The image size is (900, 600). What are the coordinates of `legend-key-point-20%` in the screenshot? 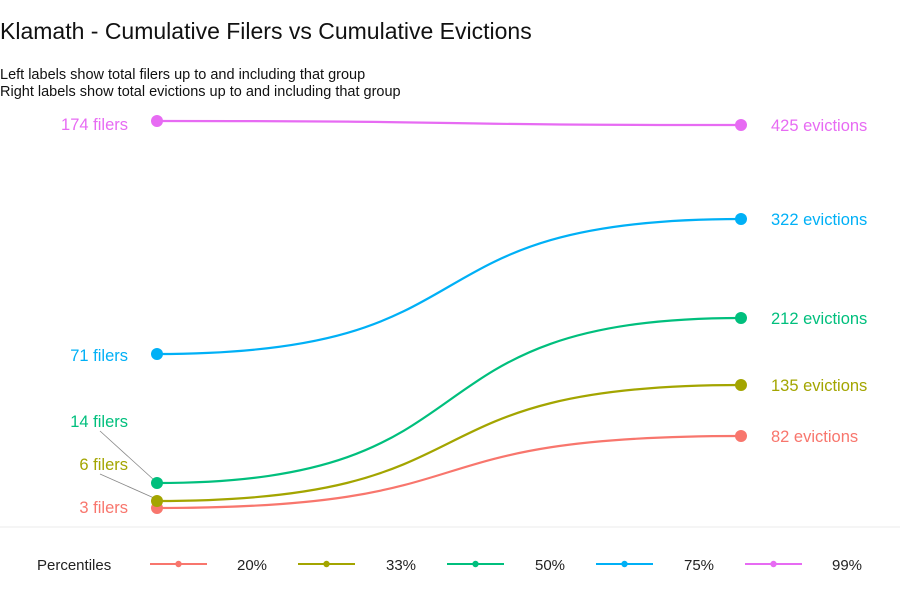 It's located at (178, 564).